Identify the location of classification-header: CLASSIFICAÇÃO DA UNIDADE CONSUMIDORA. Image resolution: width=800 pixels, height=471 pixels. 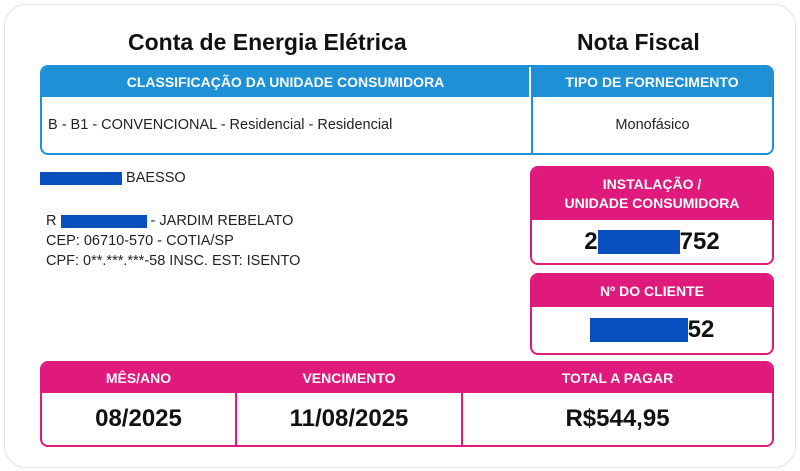
(285, 82).